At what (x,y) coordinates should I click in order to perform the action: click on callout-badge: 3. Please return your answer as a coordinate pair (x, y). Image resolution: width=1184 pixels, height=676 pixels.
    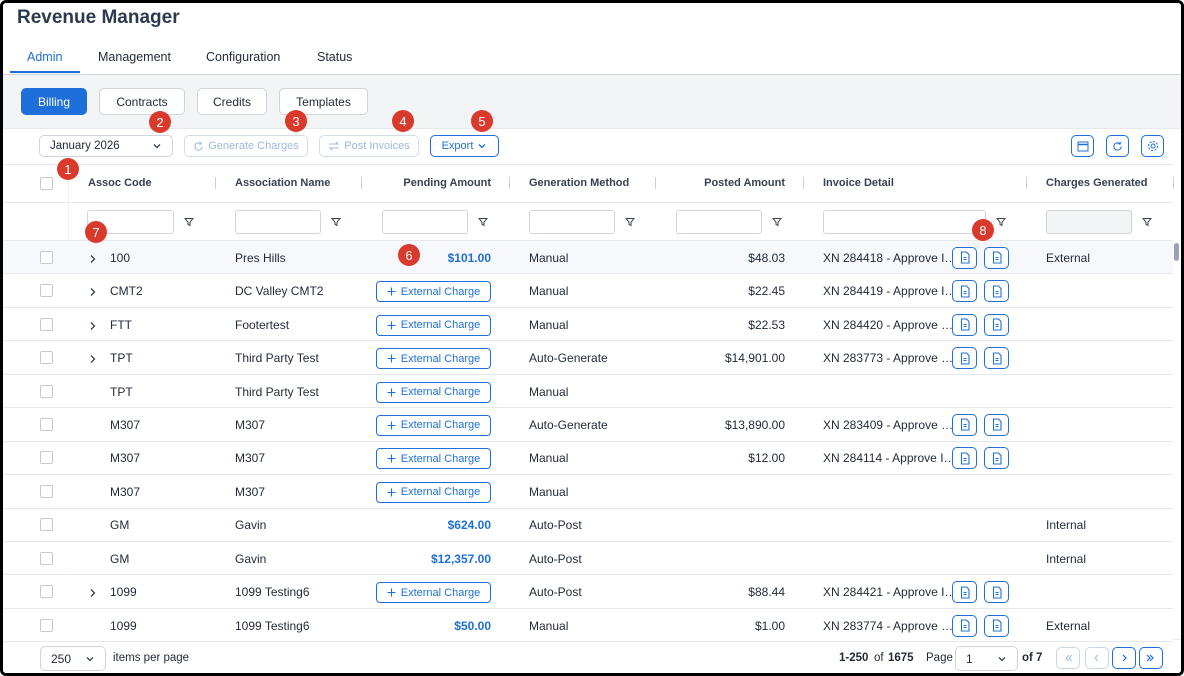
    Looking at the image, I should click on (296, 121).